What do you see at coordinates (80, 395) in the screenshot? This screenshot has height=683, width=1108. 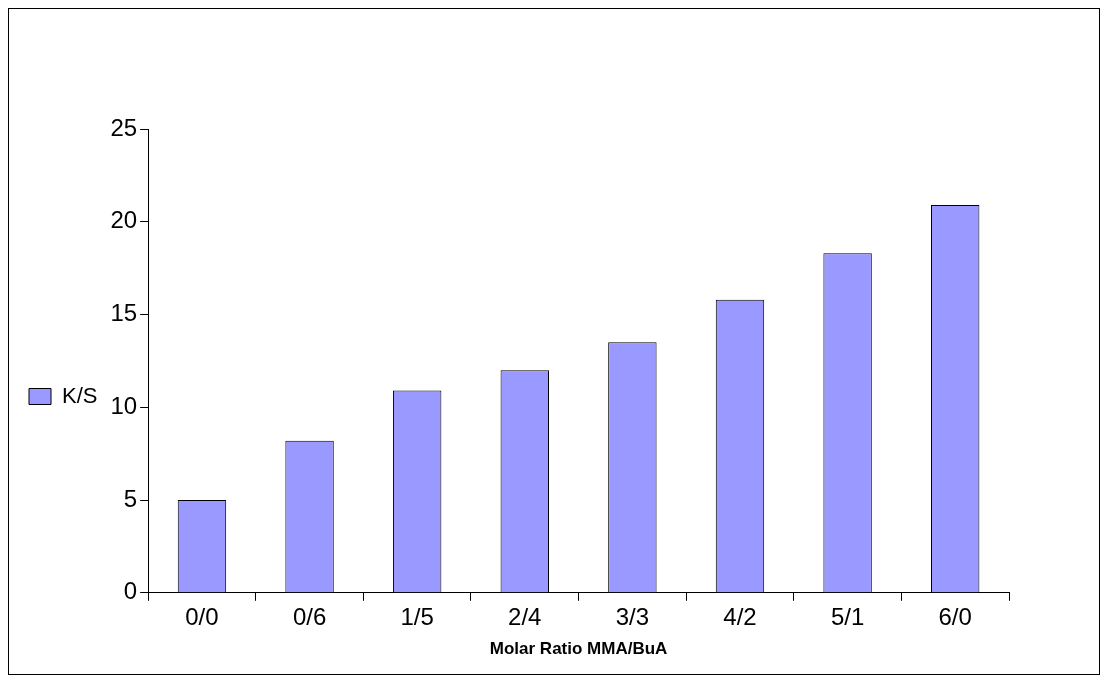 I see `legend-label: K/S` at bounding box center [80, 395].